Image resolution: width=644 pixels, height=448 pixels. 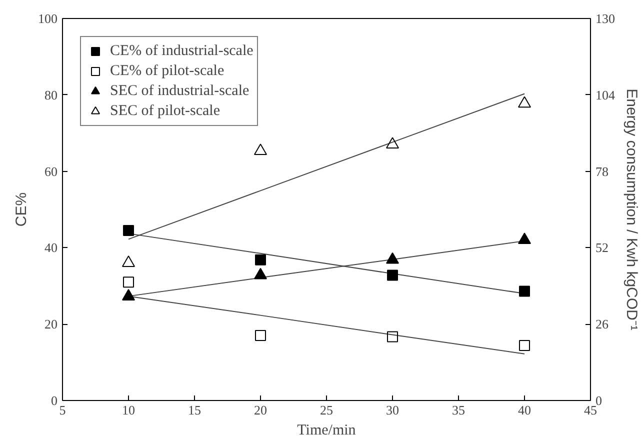 What do you see at coordinates (167, 71) in the screenshot?
I see `legend-label: CE% of pilot-scale` at bounding box center [167, 71].